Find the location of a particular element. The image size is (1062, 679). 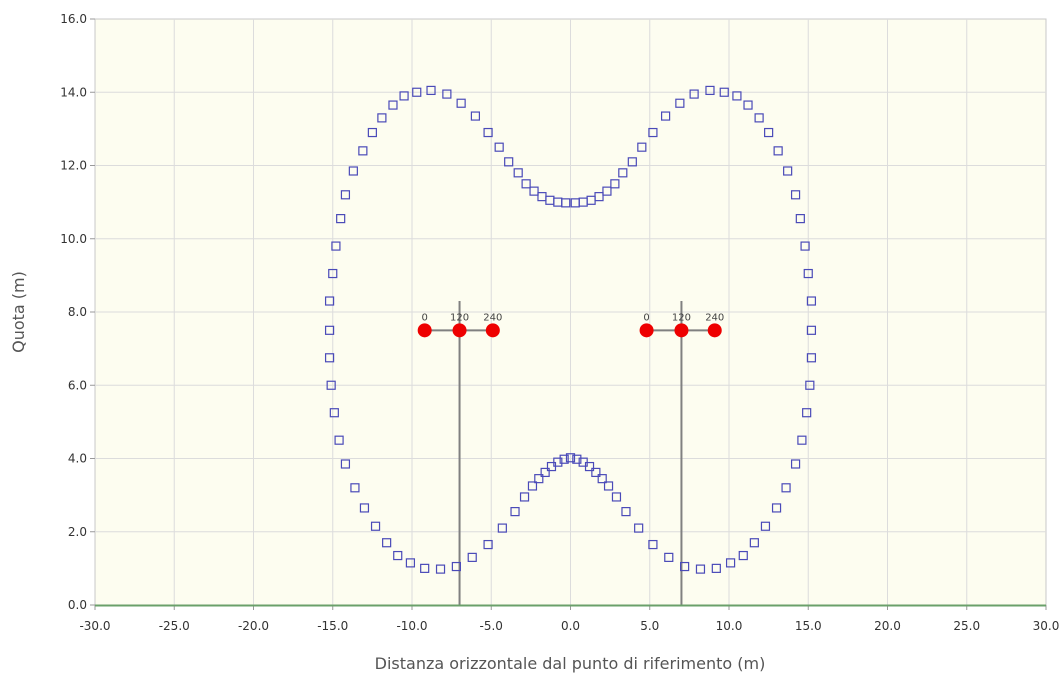

conductor-phase-label: 0 is located at coordinates (424, 317).